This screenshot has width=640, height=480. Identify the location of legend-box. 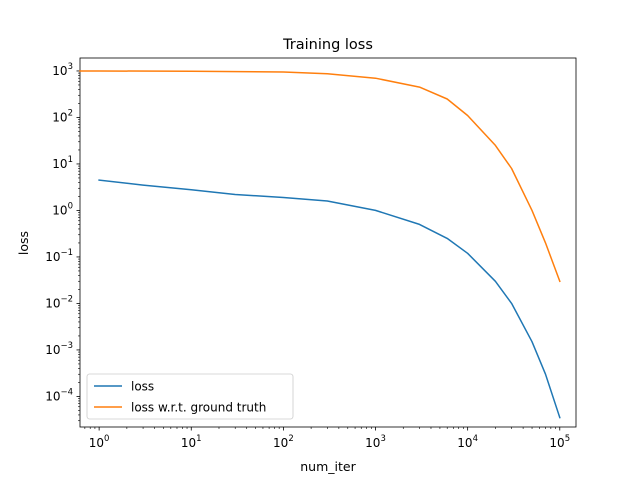
(190, 396).